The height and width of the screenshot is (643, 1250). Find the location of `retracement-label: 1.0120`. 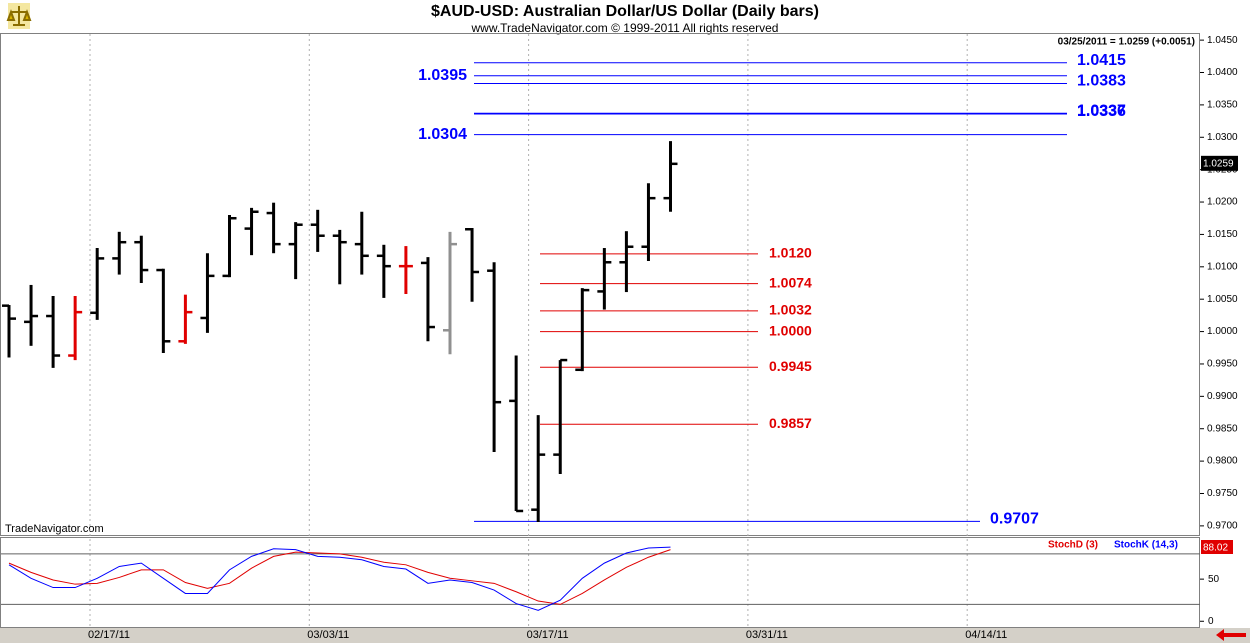

retracement-label: 1.0120 is located at coordinates (790, 253).